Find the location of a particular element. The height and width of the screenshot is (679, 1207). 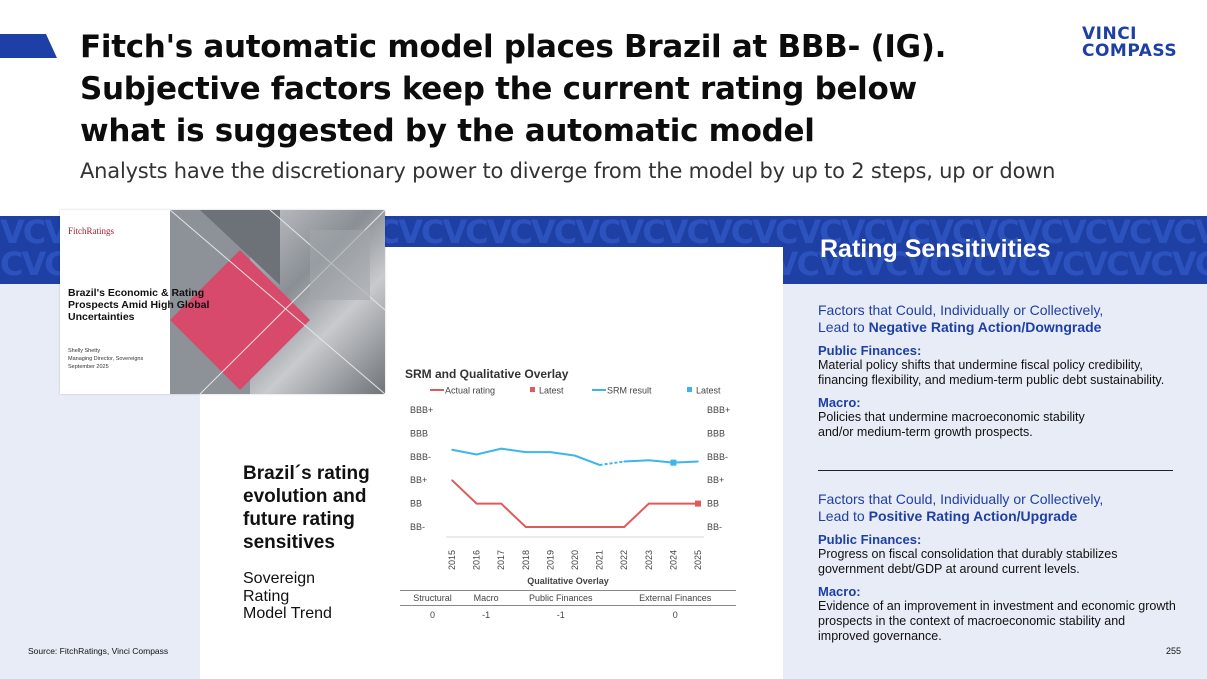

y-tick-label-right: BBB- is located at coordinates (717, 457).